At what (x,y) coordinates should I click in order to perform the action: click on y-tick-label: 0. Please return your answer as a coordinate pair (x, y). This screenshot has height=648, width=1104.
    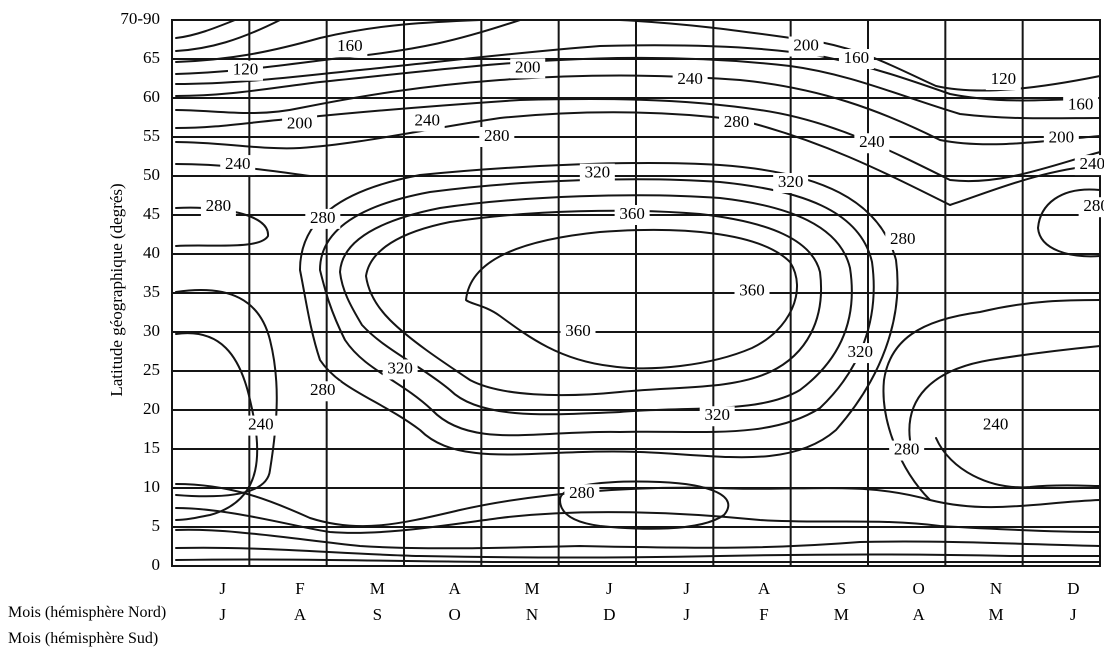
    Looking at the image, I should click on (156, 564).